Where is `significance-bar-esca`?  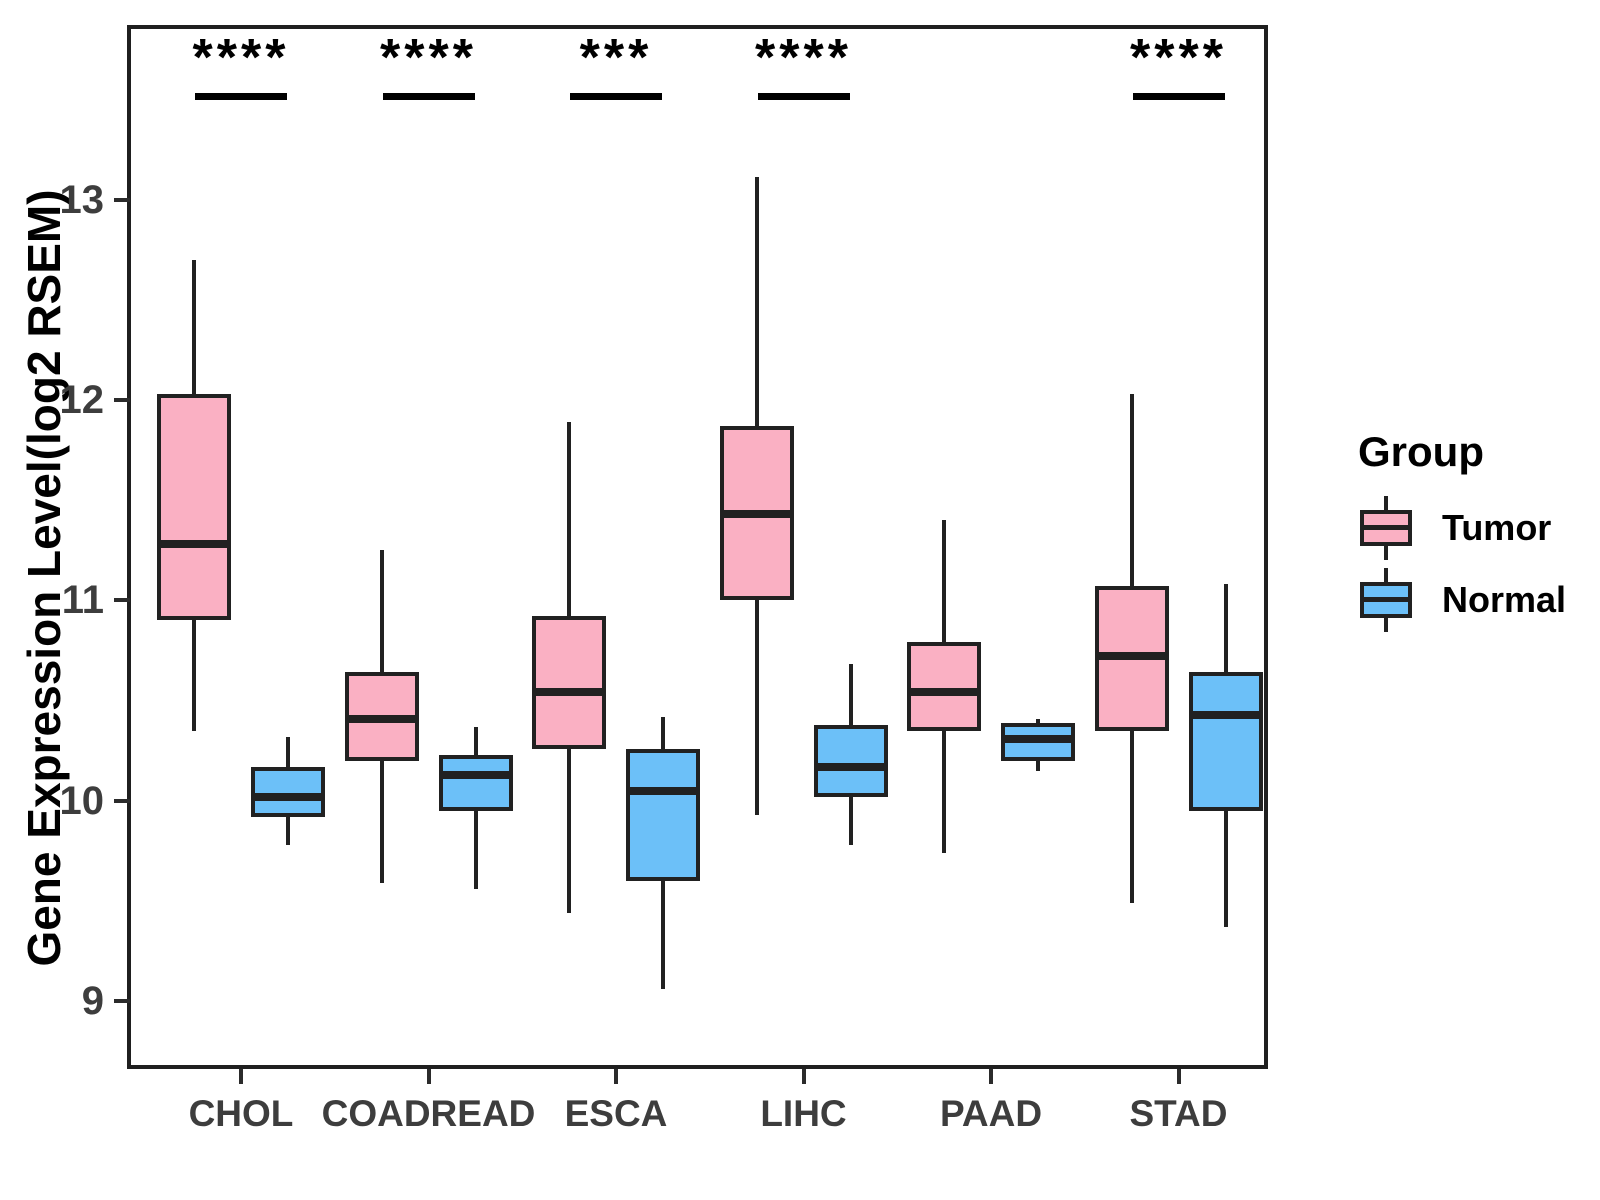 significance-bar-esca is located at coordinates (616, 96).